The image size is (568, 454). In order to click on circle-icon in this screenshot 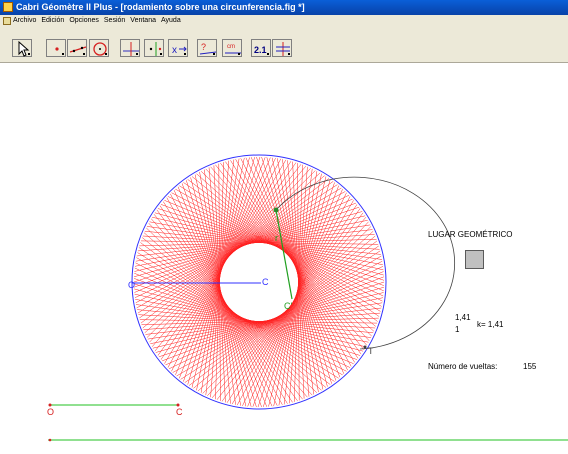, I will do `click(100, 49)`.